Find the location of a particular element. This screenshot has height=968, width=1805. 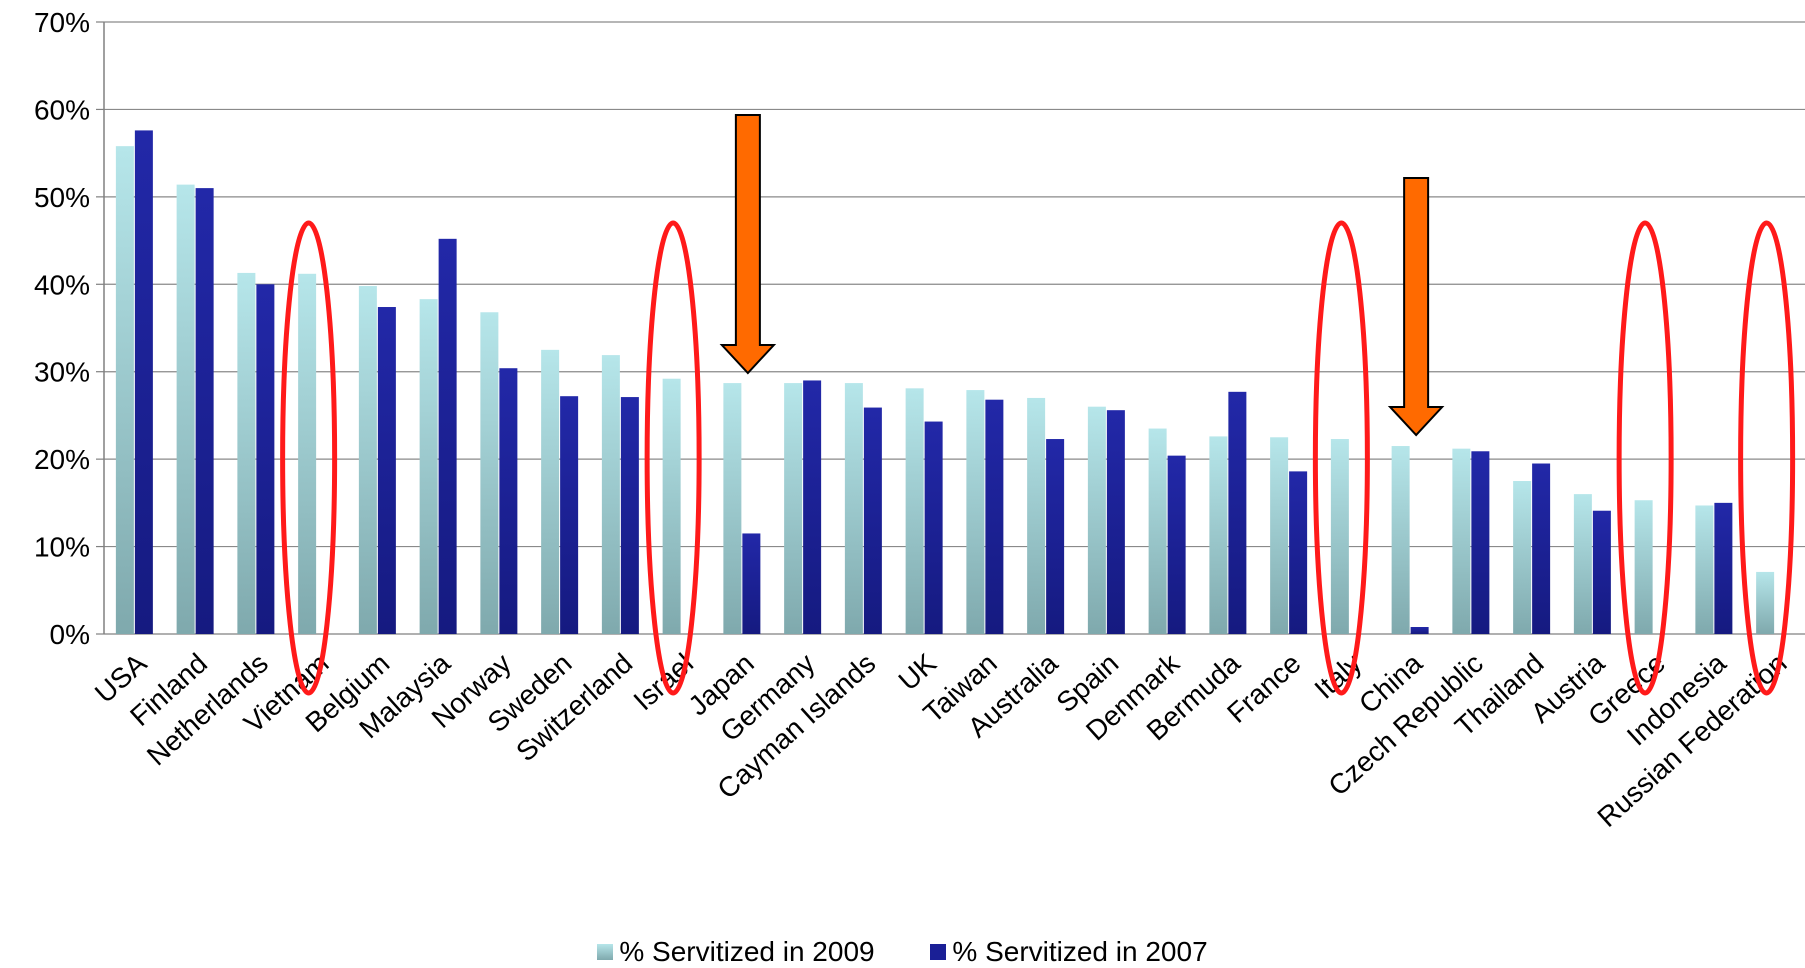

y-tick-label: 20% is located at coordinates (62, 459).